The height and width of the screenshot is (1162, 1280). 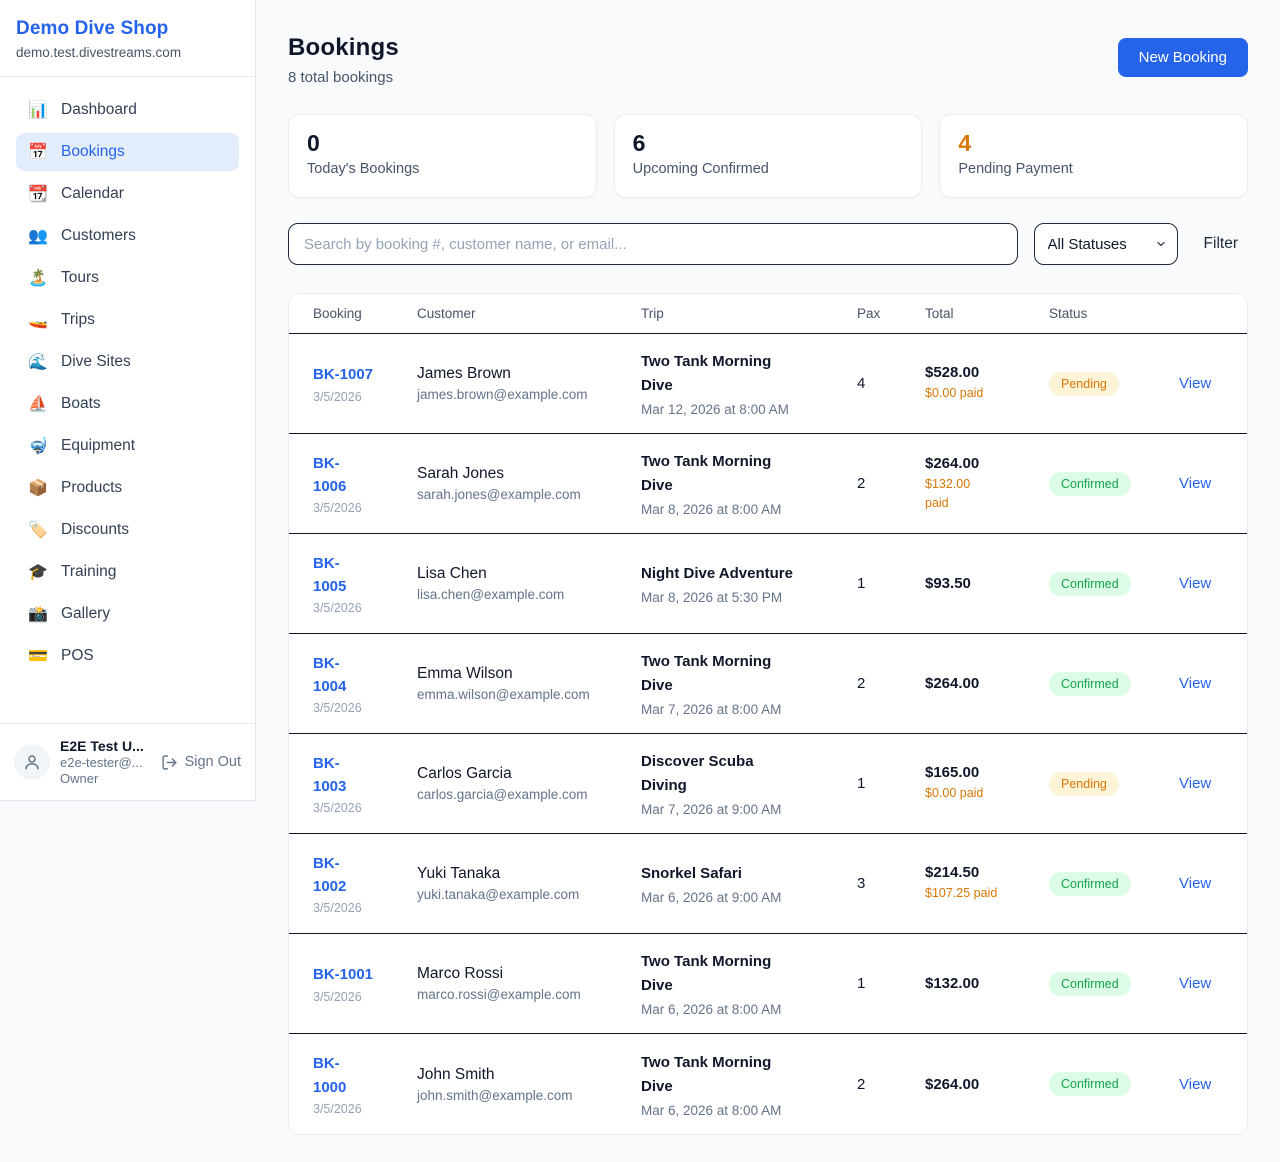 What do you see at coordinates (461, 473) in the screenshot?
I see `customer-name: Sarah Jones` at bounding box center [461, 473].